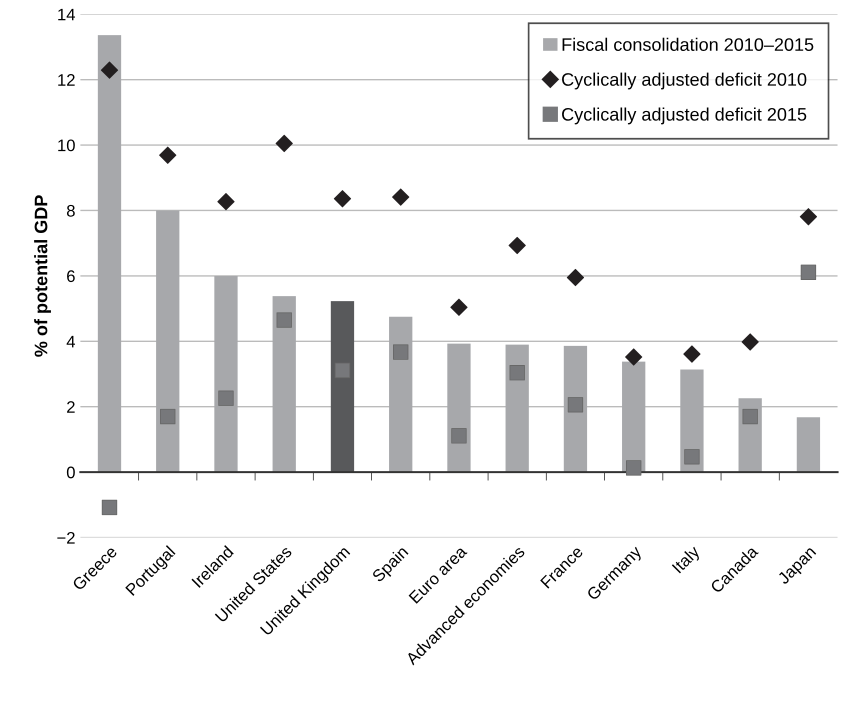  Describe the element at coordinates (71, 342) in the screenshot. I see `y-tick-label: 4` at that location.